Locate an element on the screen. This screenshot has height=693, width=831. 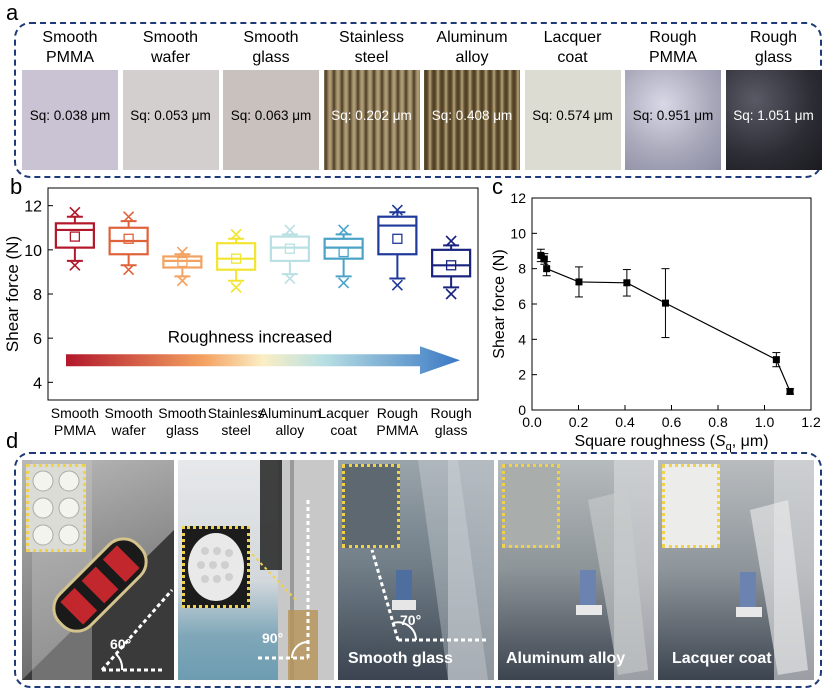
material-label: Aluminum alloy is located at coordinates (472, 48).